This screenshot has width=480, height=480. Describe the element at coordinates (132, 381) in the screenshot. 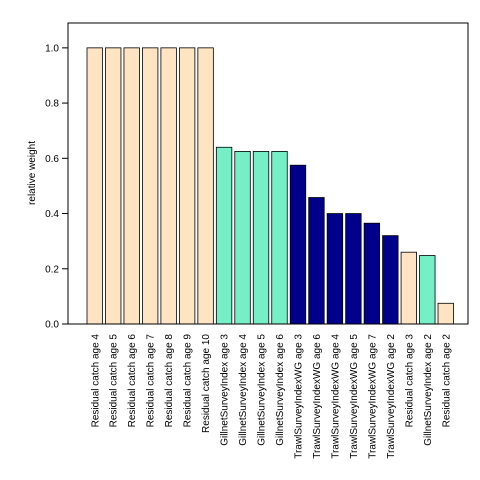

I see `category-label-3: Residual catch age 6` at that location.